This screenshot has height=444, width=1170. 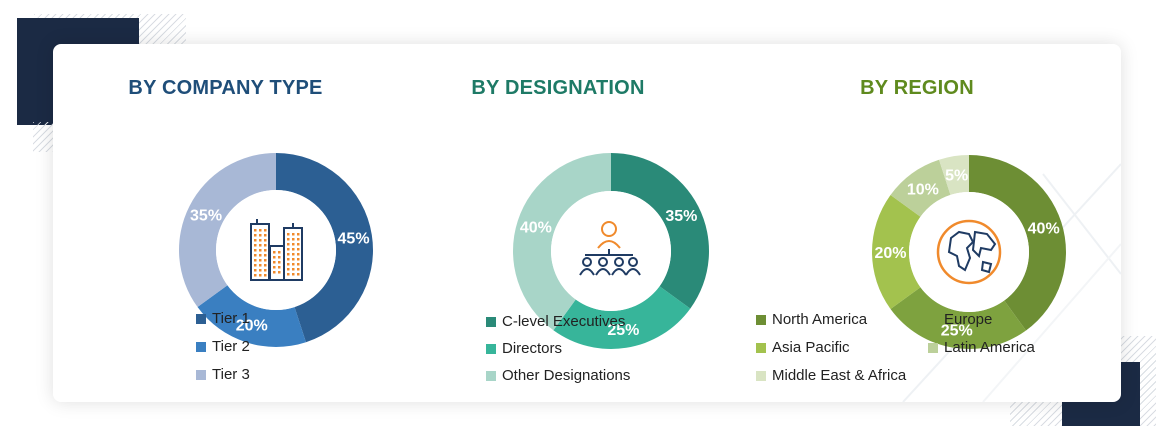 I want to click on legend-directors: Directors, so click(x=524, y=348).